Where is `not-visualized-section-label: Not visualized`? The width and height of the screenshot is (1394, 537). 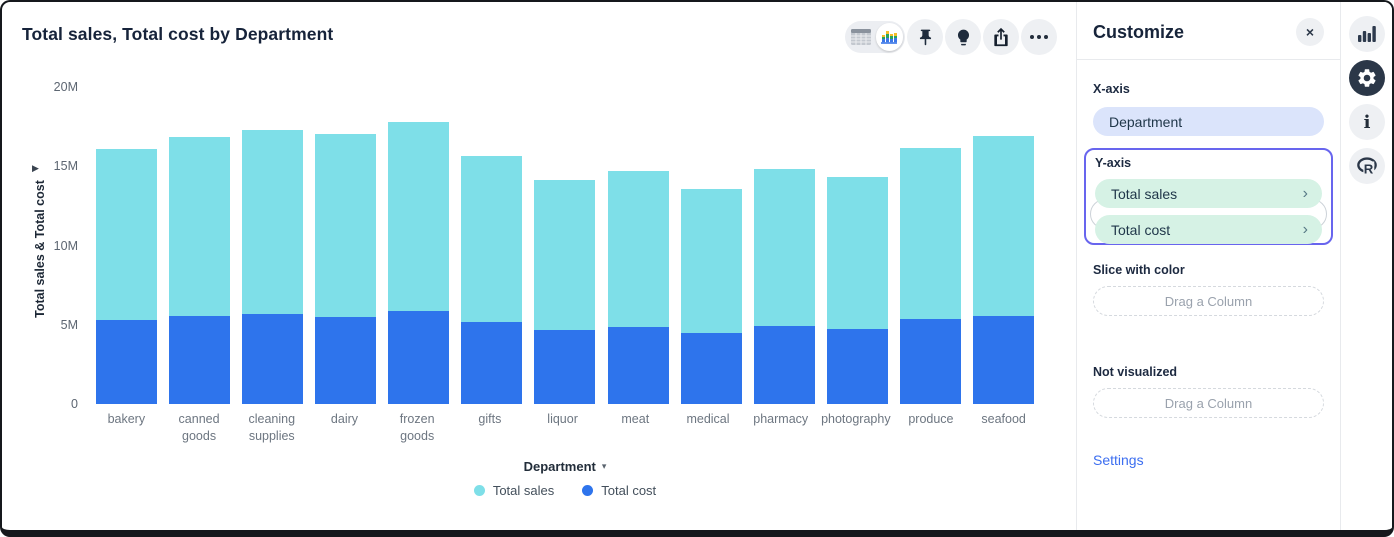
not-visualized-section-label: Not visualized is located at coordinates (1135, 372).